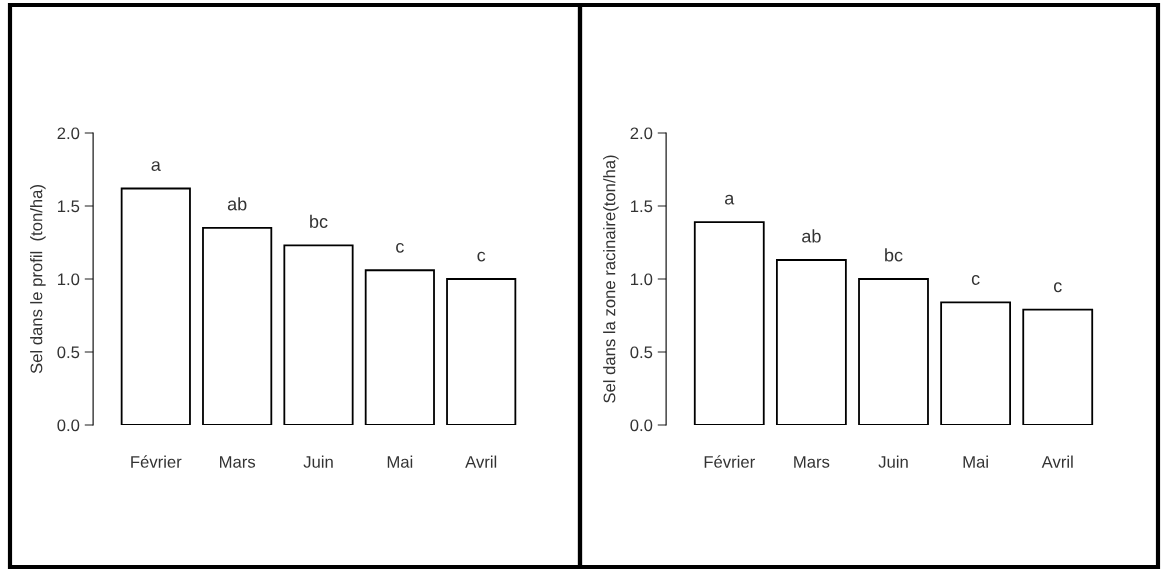  Describe the element at coordinates (611, 279) in the screenshot. I see `y-axis-title: Sel dans la zone racinaire(ton/ha)` at that location.